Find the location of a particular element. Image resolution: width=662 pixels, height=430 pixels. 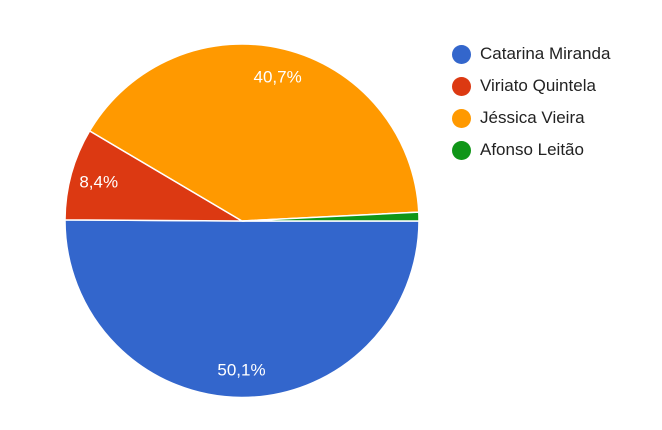

legend-label: Jéssica Vieira is located at coordinates (532, 117).